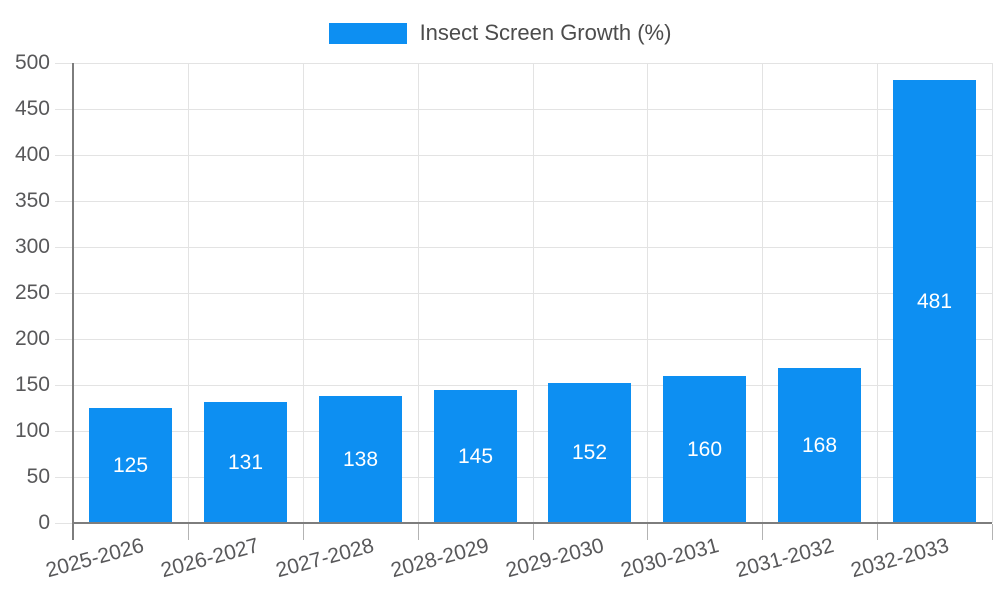 This screenshot has width=1000, height=600. What do you see at coordinates (32, 154) in the screenshot?
I see `y-axis-tick-label: 400` at bounding box center [32, 154].